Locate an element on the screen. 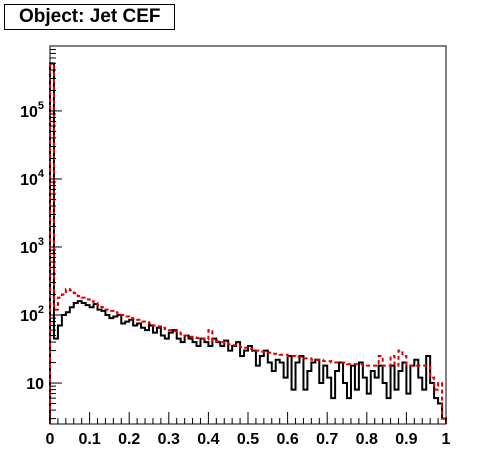  x-axis: 0 0.1 0.2 0.3 0.4 0.5 0.6 0.7 0.8 0.9 1 is located at coordinates (248, 430).